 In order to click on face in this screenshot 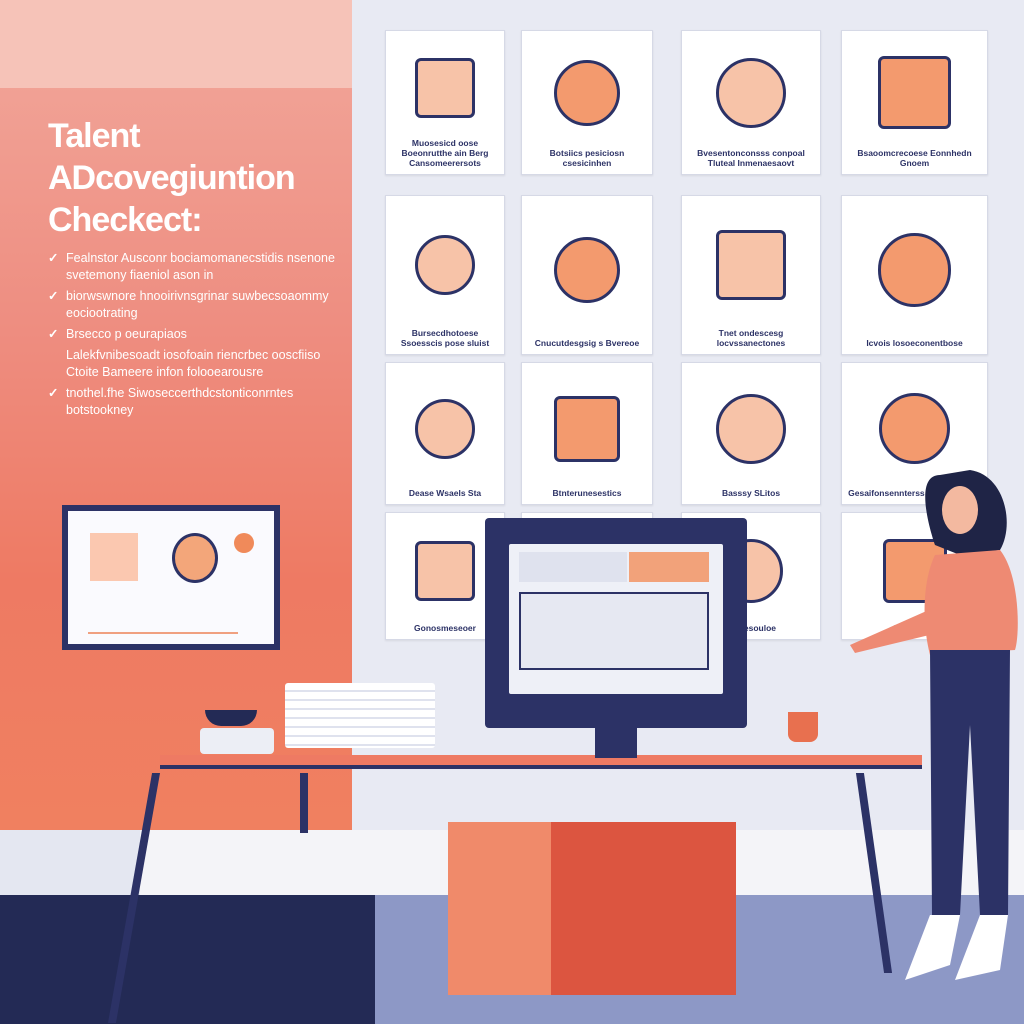, I will do `click(960, 510)`.